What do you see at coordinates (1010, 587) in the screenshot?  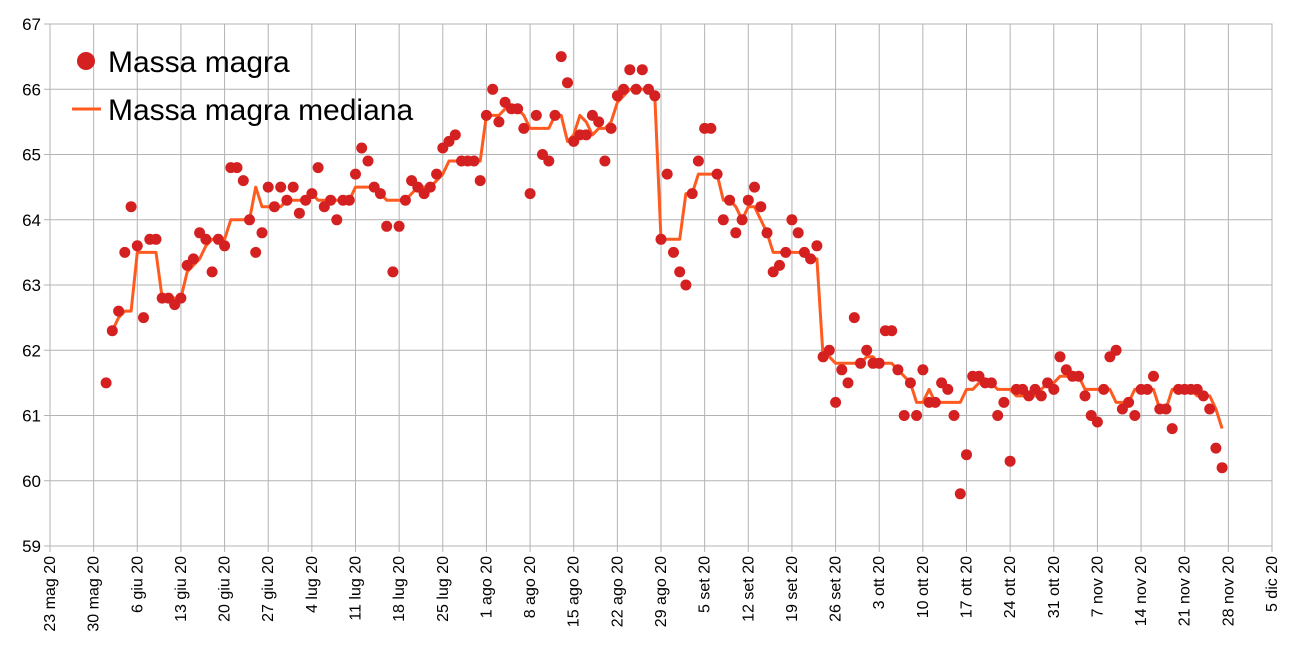 I see `xtick-label: 24 ott 20` at bounding box center [1010, 587].